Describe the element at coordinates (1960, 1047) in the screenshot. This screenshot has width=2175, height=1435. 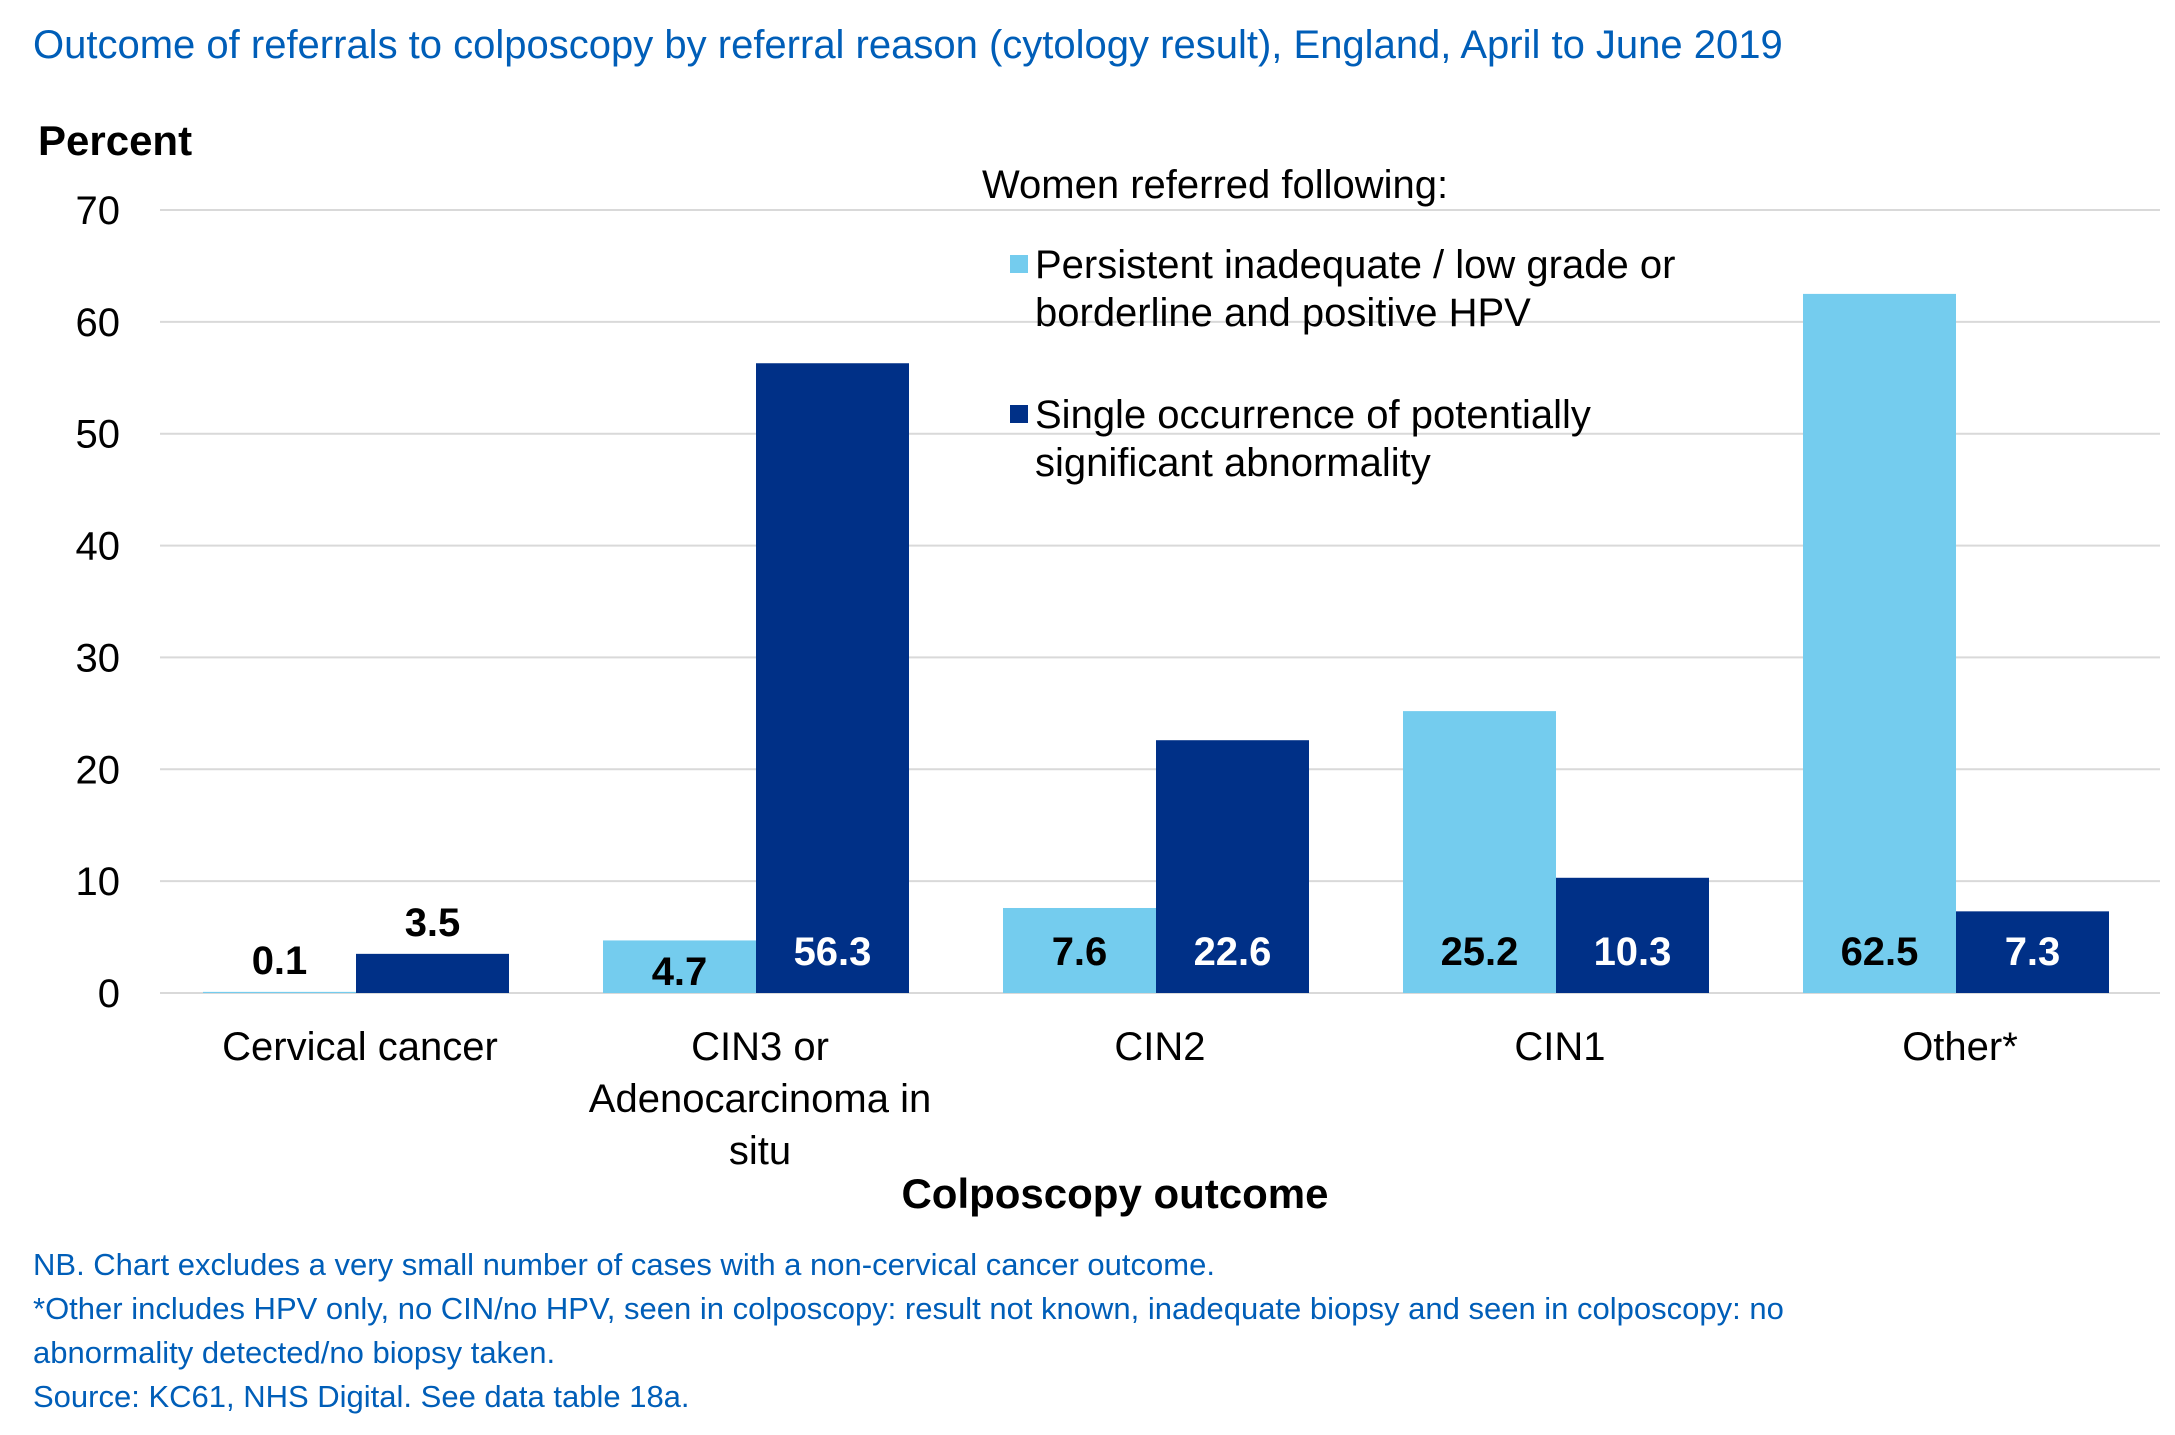
I see `x-category-label: Other*` at that location.